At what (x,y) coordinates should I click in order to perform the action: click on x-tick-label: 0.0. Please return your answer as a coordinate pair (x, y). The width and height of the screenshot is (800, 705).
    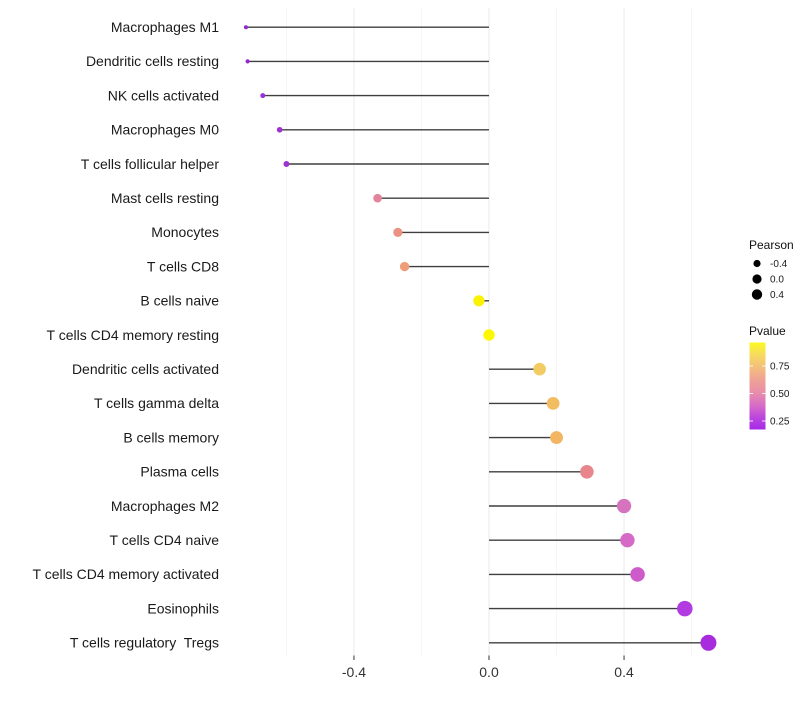
    Looking at the image, I should click on (489, 672).